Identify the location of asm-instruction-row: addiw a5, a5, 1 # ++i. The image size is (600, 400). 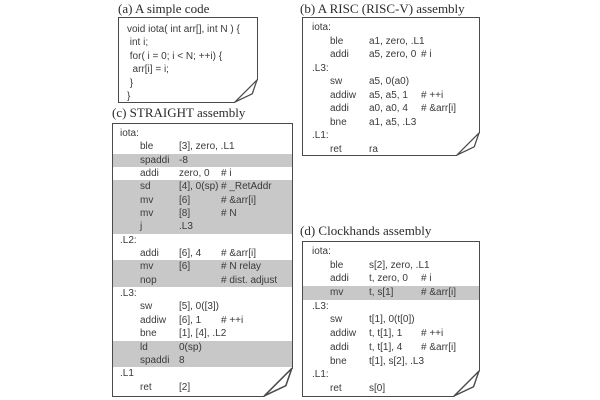
(391, 96).